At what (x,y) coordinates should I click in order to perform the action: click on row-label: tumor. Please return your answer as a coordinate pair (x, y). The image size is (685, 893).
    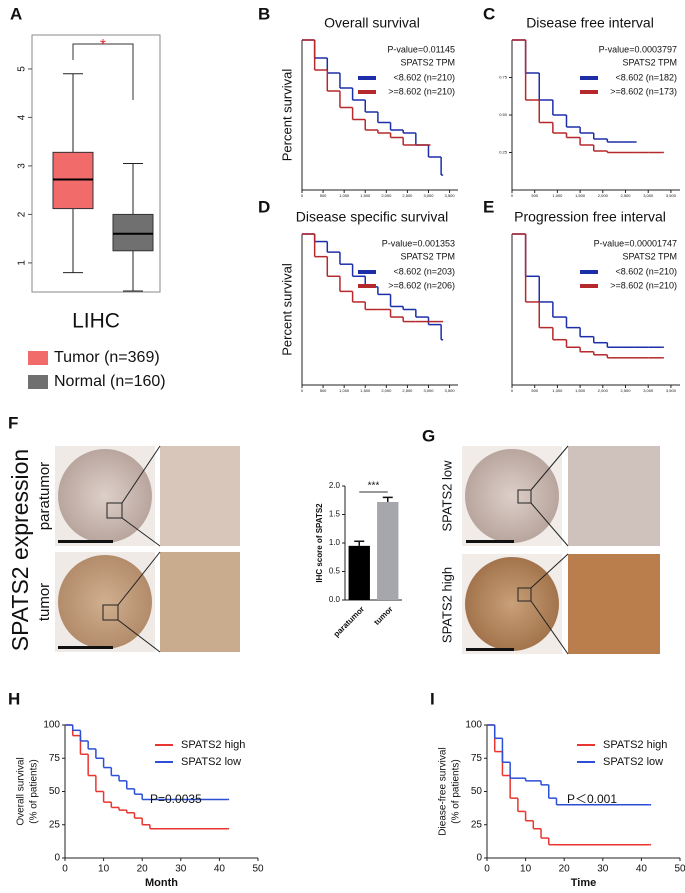
    Looking at the image, I should click on (44, 602).